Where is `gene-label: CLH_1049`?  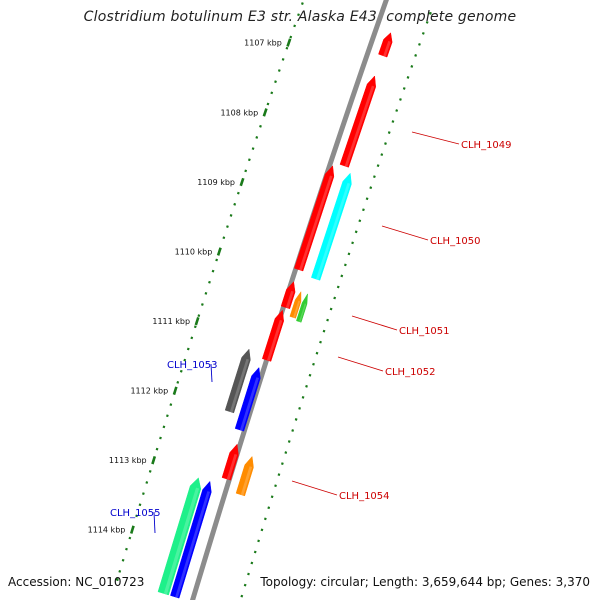
gene-label: CLH_1049 is located at coordinates (486, 145).